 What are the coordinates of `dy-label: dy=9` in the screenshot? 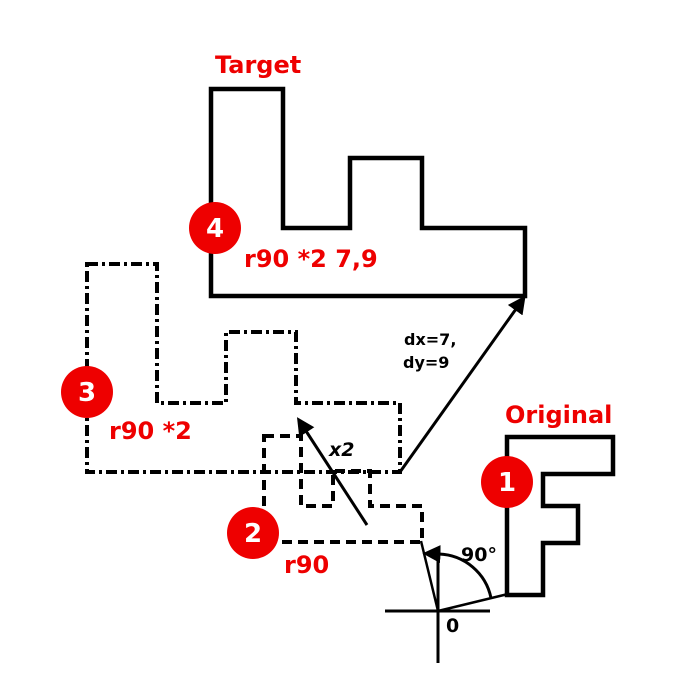 It's located at (426, 362).